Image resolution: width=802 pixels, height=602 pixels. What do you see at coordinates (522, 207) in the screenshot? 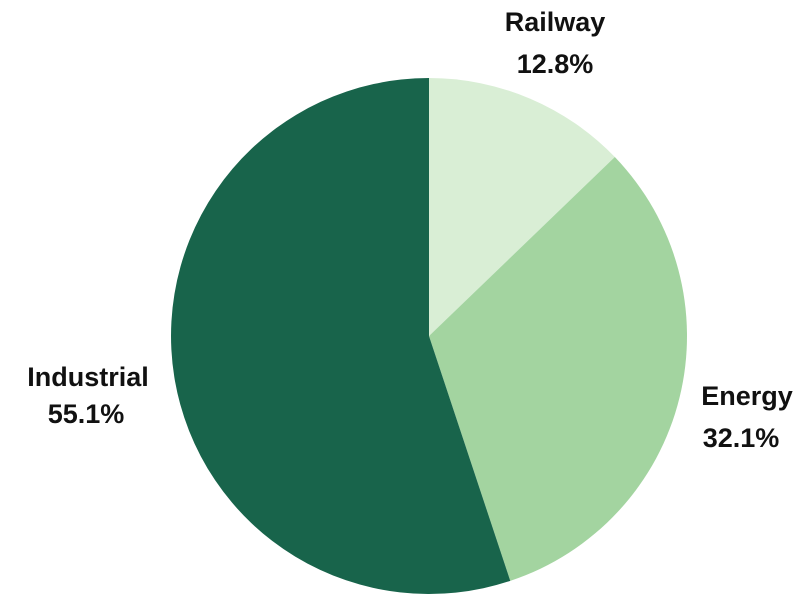
I see `pie-slice-railway` at bounding box center [522, 207].